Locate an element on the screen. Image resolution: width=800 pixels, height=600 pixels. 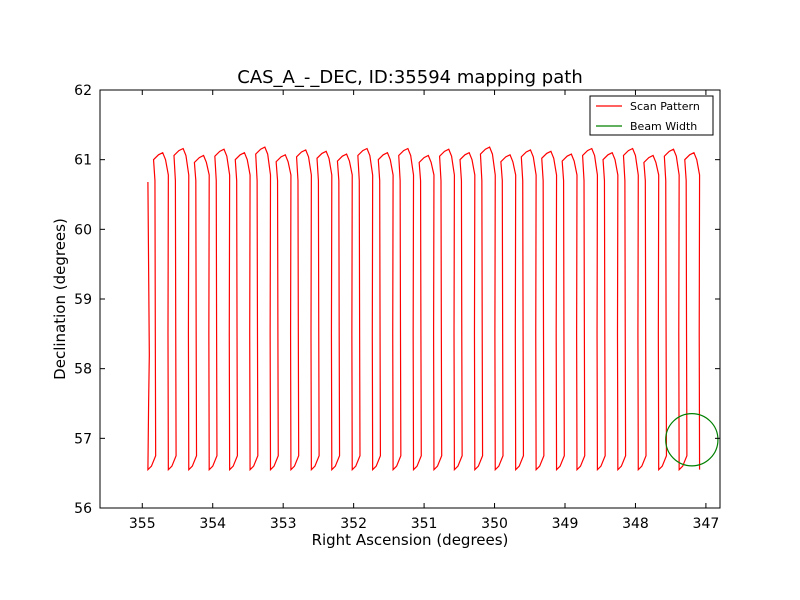
x-tick-label: 352 is located at coordinates (353, 524).